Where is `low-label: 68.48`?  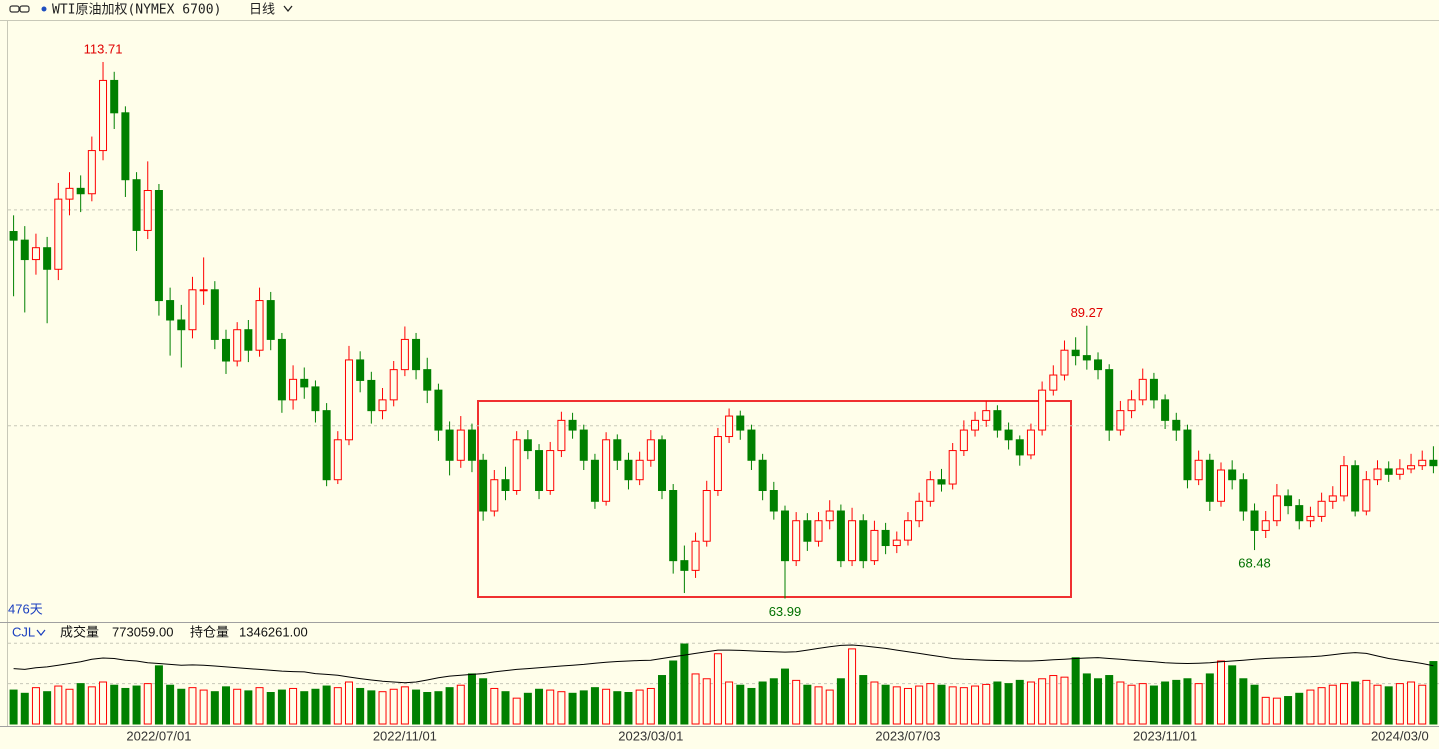 low-label: 68.48 is located at coordinates (1254, 563).